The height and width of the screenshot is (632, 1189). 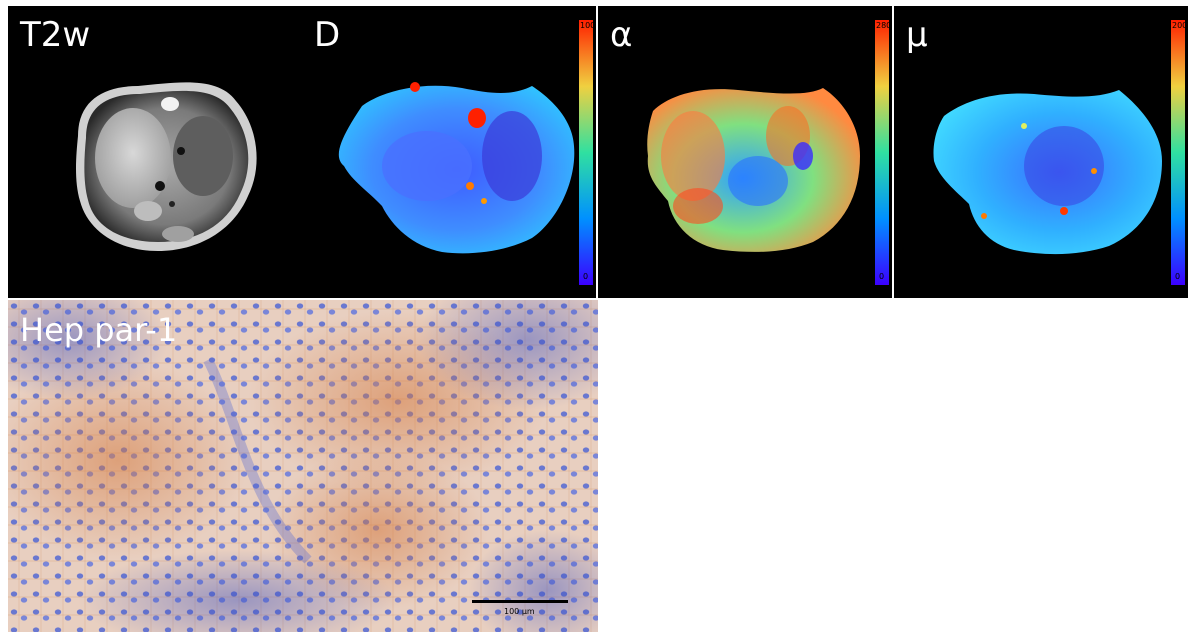 I want to click on d-colorbar-min-label: 0, so click(x=586, y=276).